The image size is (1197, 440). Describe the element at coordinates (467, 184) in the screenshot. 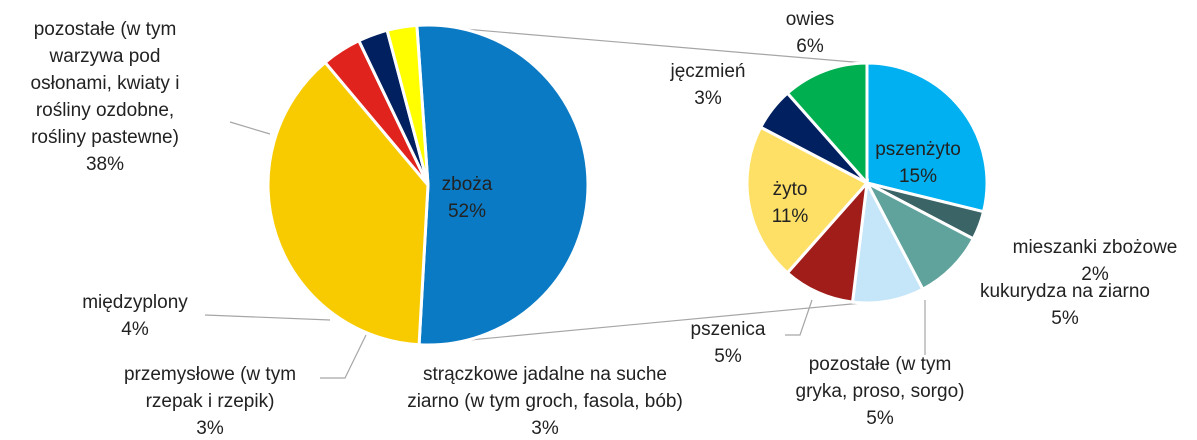

I see `slice-label: zboża` at that location.